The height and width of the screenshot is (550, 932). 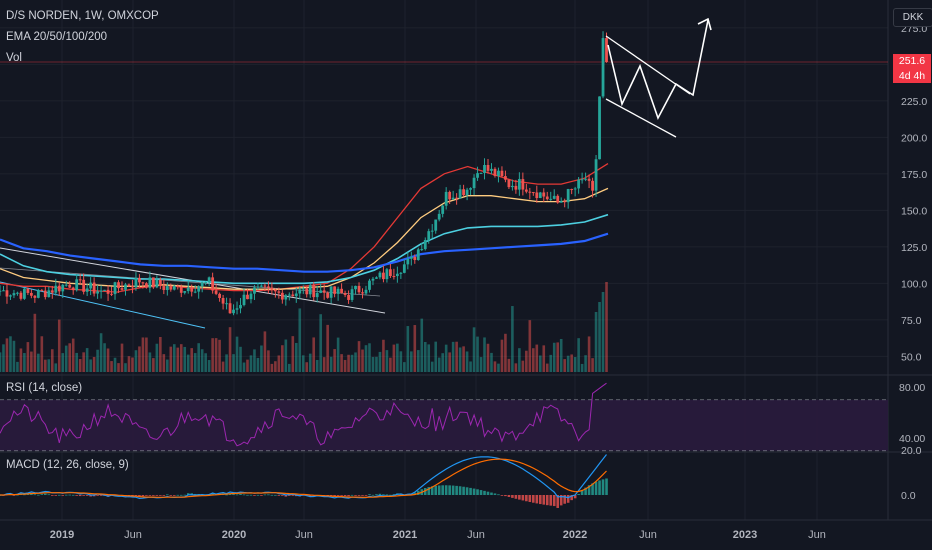 What do you see at coordinates (911, 451) in the screenshot?
I see `macd-tick-label: 20.0` at bounding box center [911, 451].